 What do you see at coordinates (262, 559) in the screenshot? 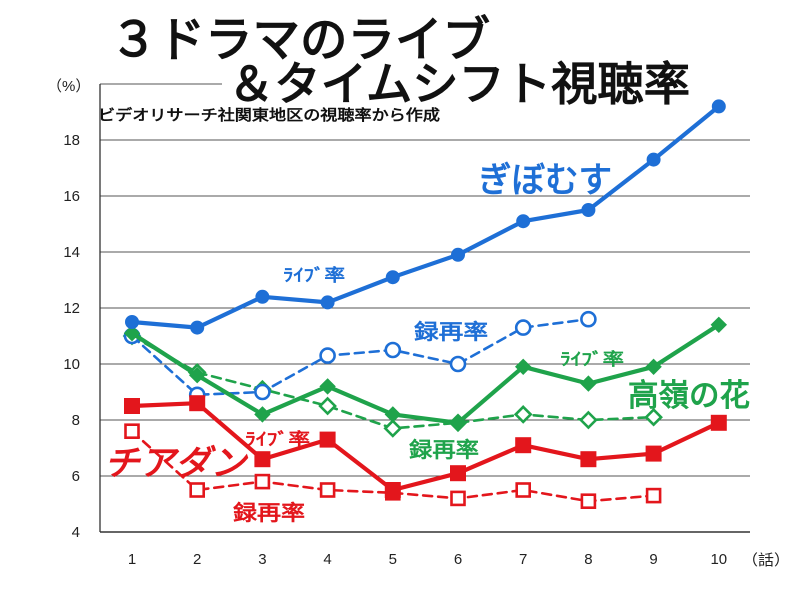
I see `x-tick-label: 3` at bounding box center [262, 559].